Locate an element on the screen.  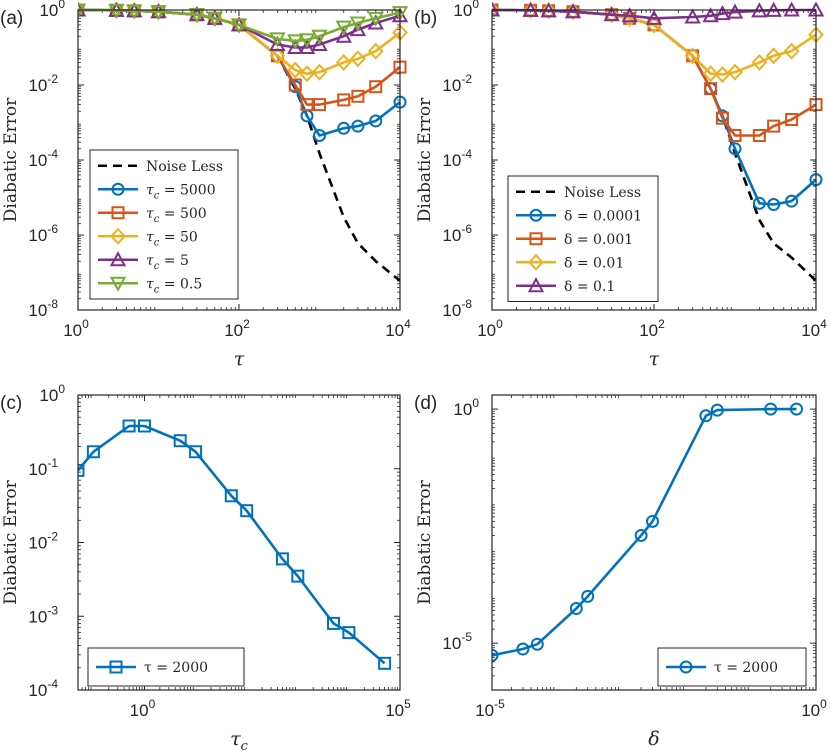
legend-label: τc = 0.5 is located at coordinates (174, 285).